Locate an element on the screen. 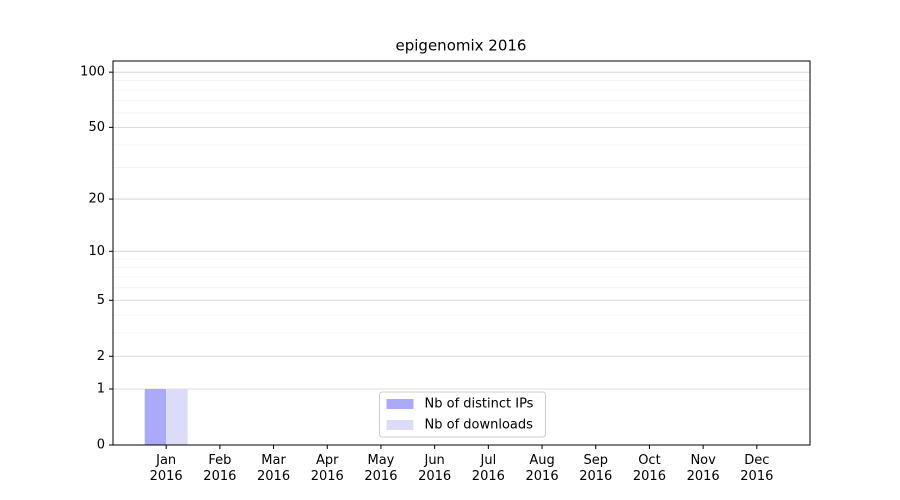 The image size is (900, 500). x-tick-label: Aug 2016 is located at coordinates (542, 468).